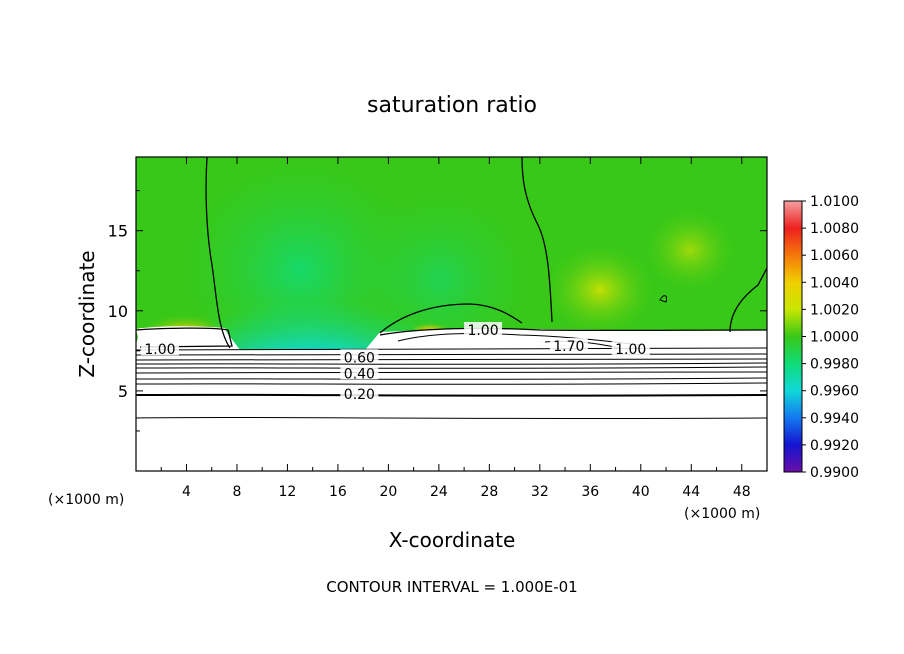 Image resolution: width=904 pixels, height=654 pixels. Describe the element at coordinates (451, 587) in the screenshot. I see `contour-interval-note: CONTOUR INTERVAL = 1.000E-01` at that location.